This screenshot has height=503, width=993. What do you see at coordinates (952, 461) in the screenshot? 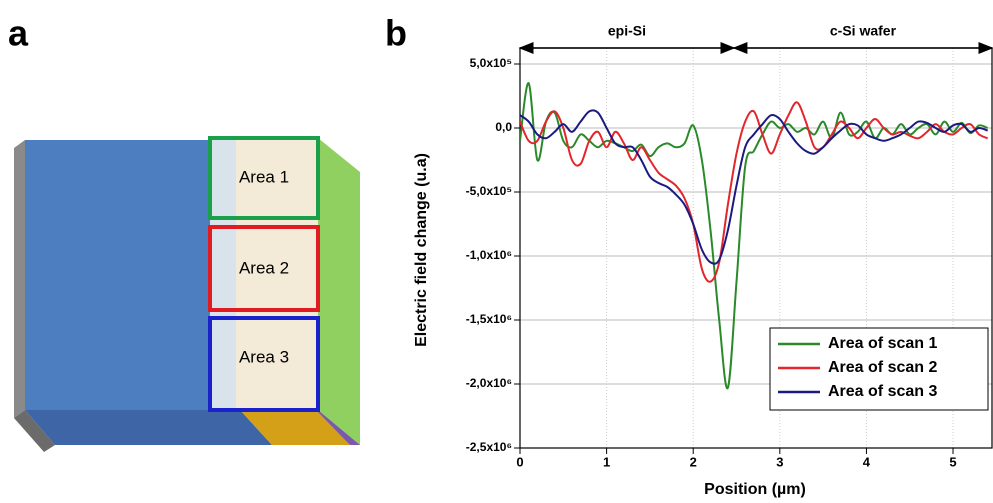
I see `x-tick-label: 5` at bounding box center [952, 461].